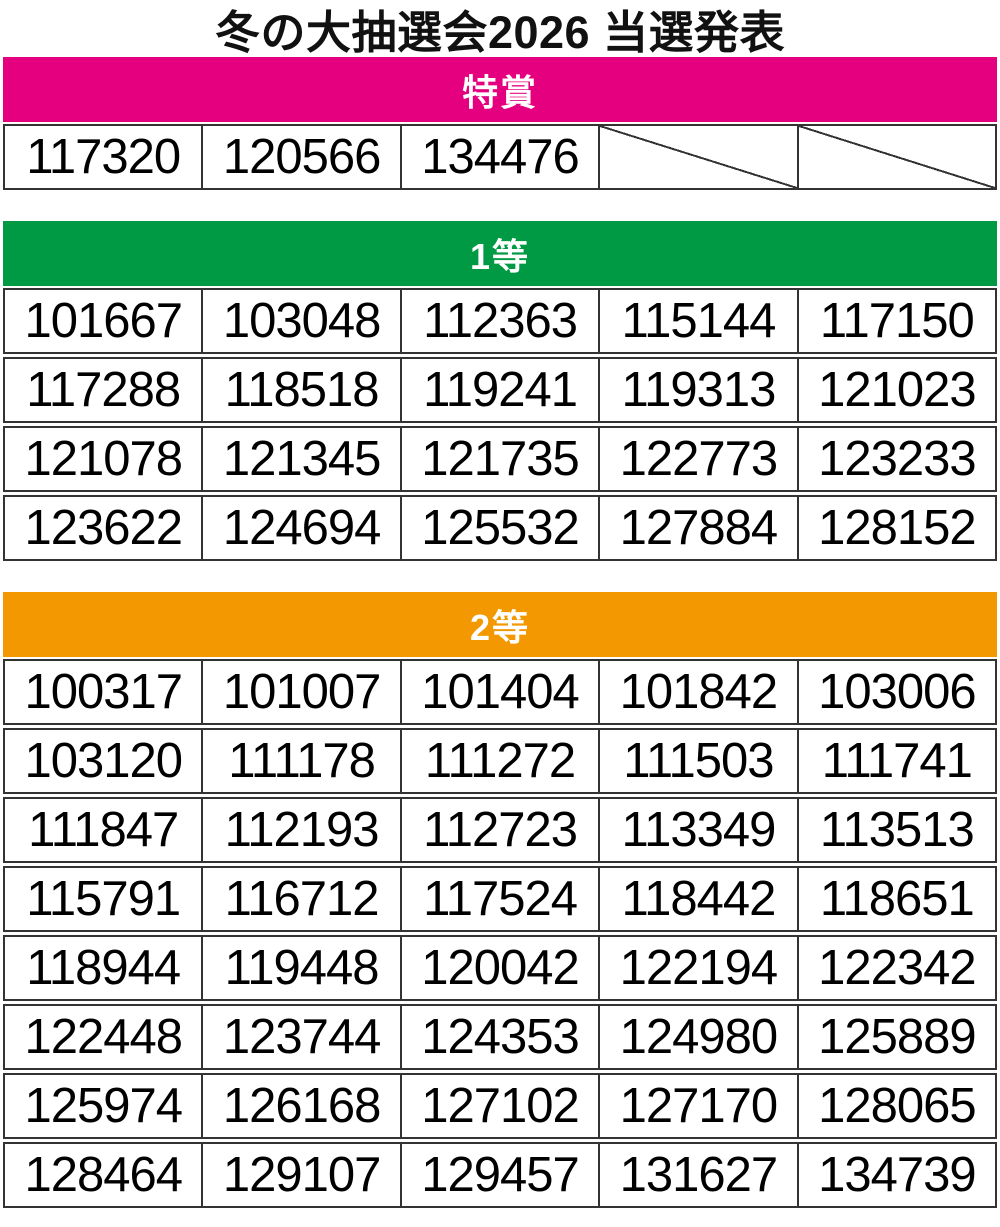 The height and width of the screenshot is (1227, 1000). What do you see at coordinates (500, 627) in the screenshot?
I see `section-label-second-prize: 2等` at bounding box center [500, 627].